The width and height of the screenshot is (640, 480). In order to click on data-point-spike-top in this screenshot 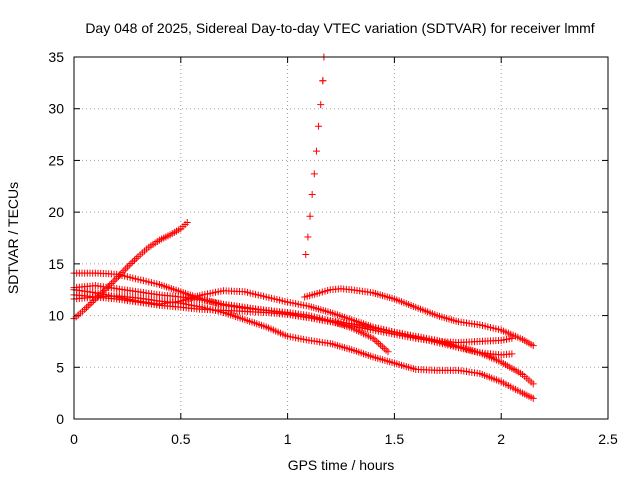, I will do `click(323, 81)`.